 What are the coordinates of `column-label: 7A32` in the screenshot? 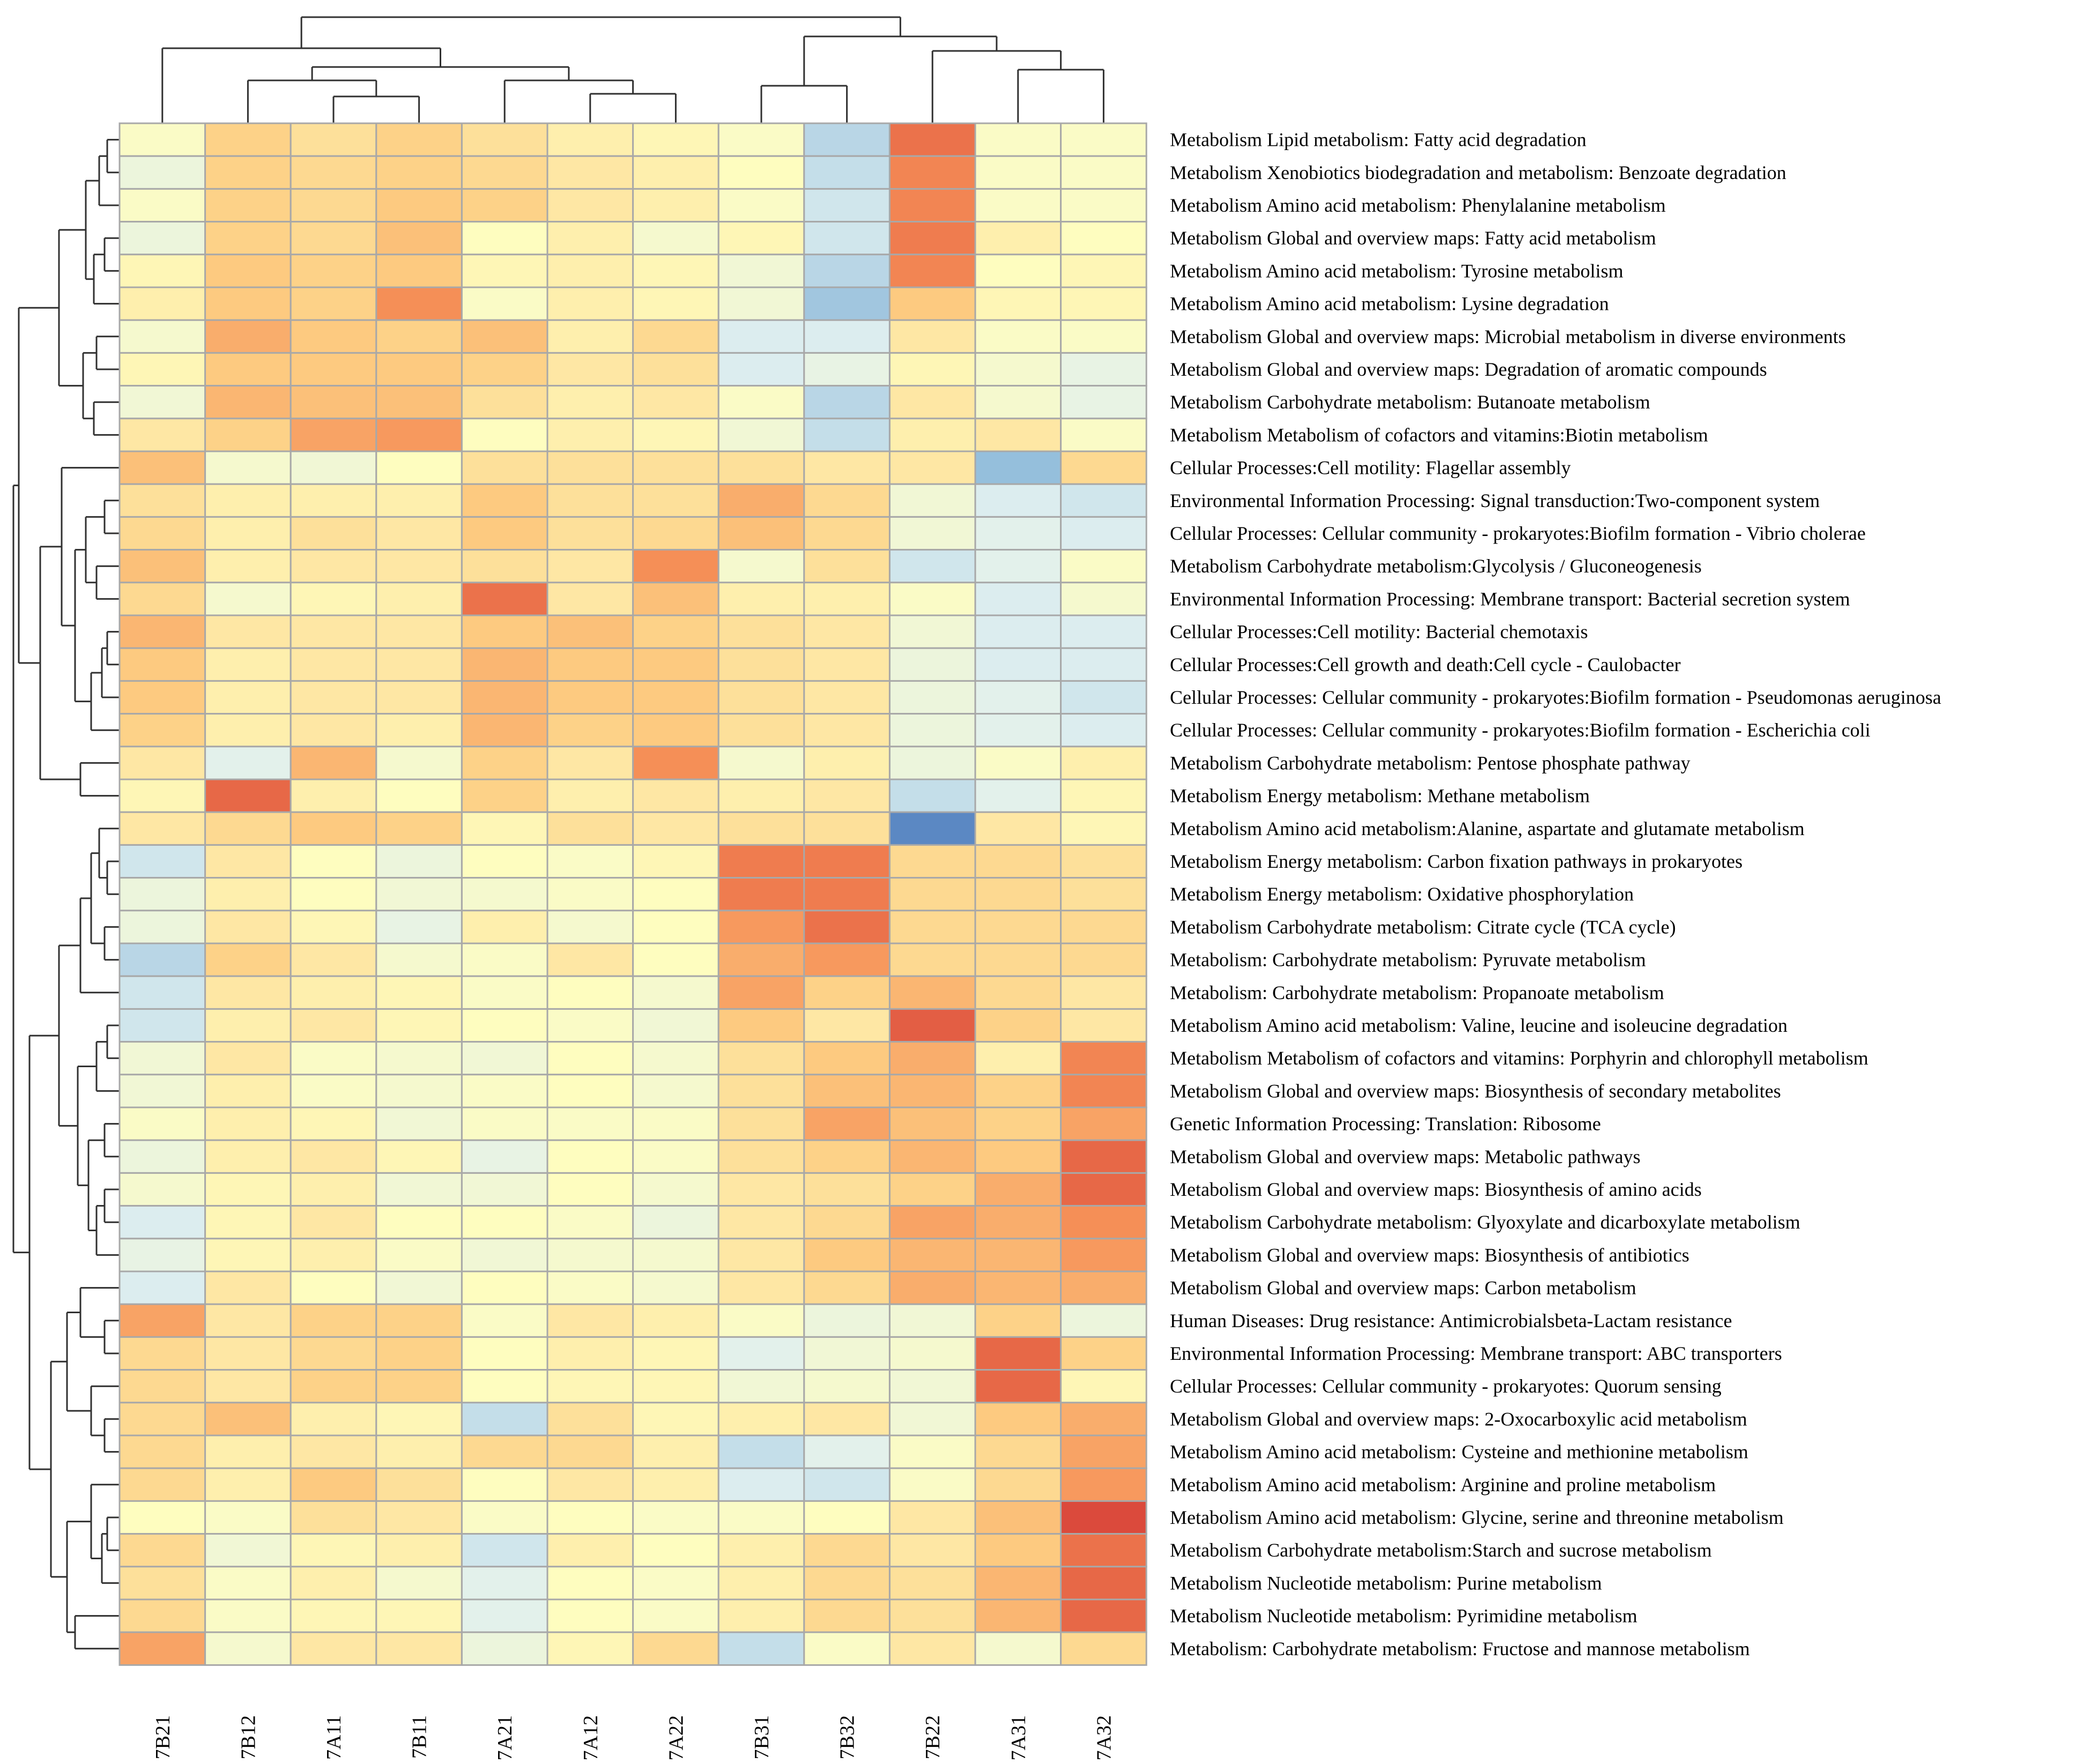 It's located at (1104, 1737).